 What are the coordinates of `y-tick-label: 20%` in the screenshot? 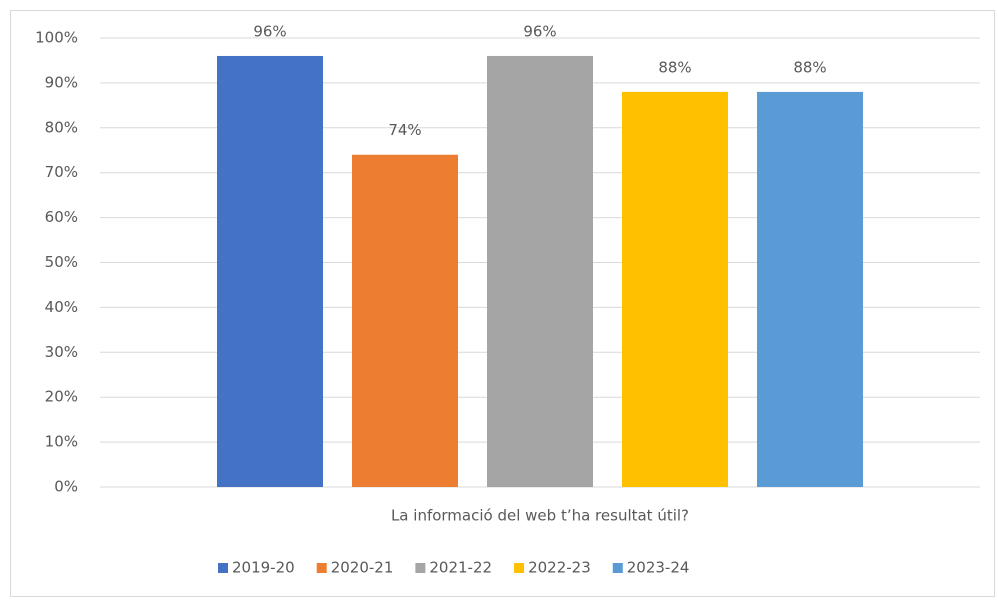 It's located at (61, 397).